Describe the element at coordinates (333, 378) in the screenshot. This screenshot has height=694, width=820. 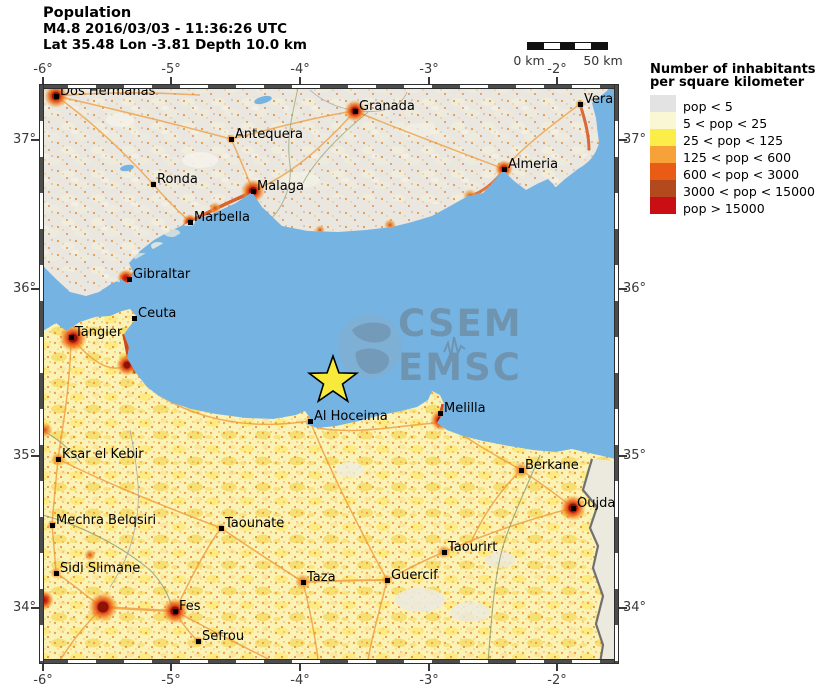
I see `epicenter-star` at that location.